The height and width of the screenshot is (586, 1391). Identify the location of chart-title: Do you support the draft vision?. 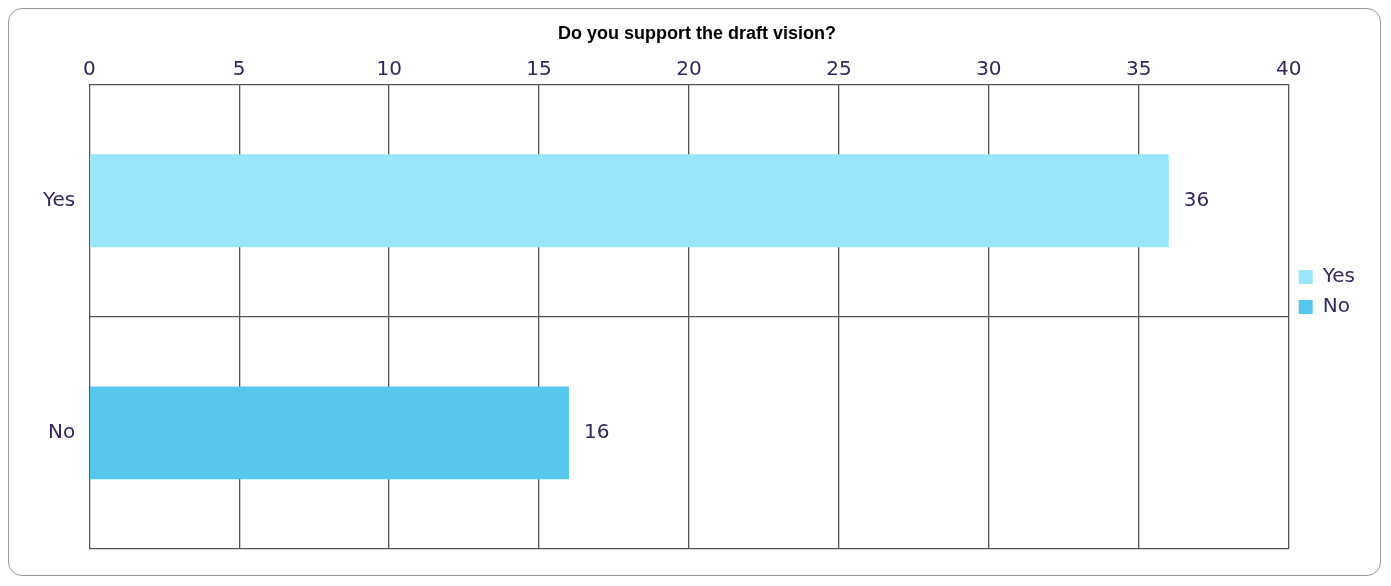
(697, 32).